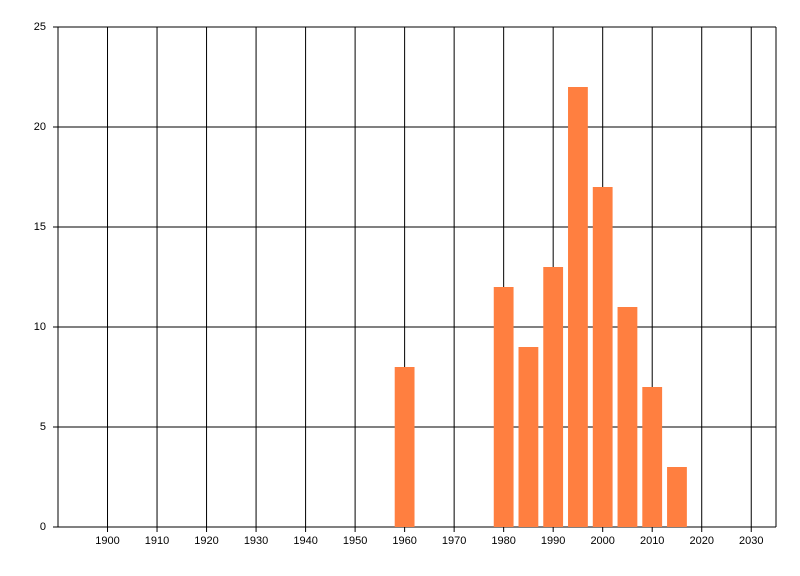 This screenshot has width=800, height=576. I want to click on x-tick-label: 2030, so click(751, 541).